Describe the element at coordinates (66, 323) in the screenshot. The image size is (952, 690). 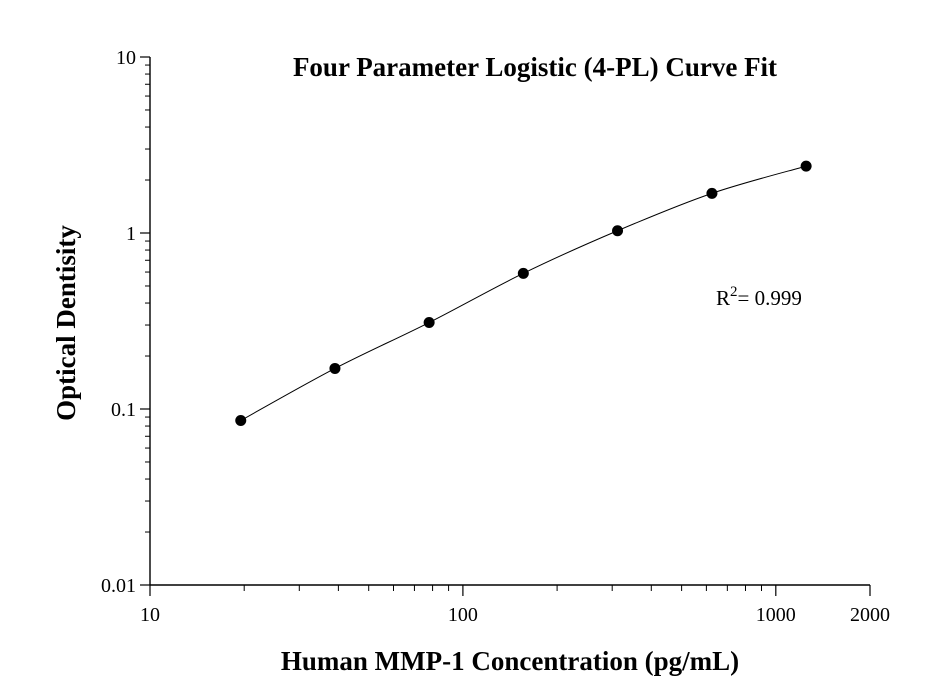
I see `y-axis-label: Optical Dentisity` at that location.